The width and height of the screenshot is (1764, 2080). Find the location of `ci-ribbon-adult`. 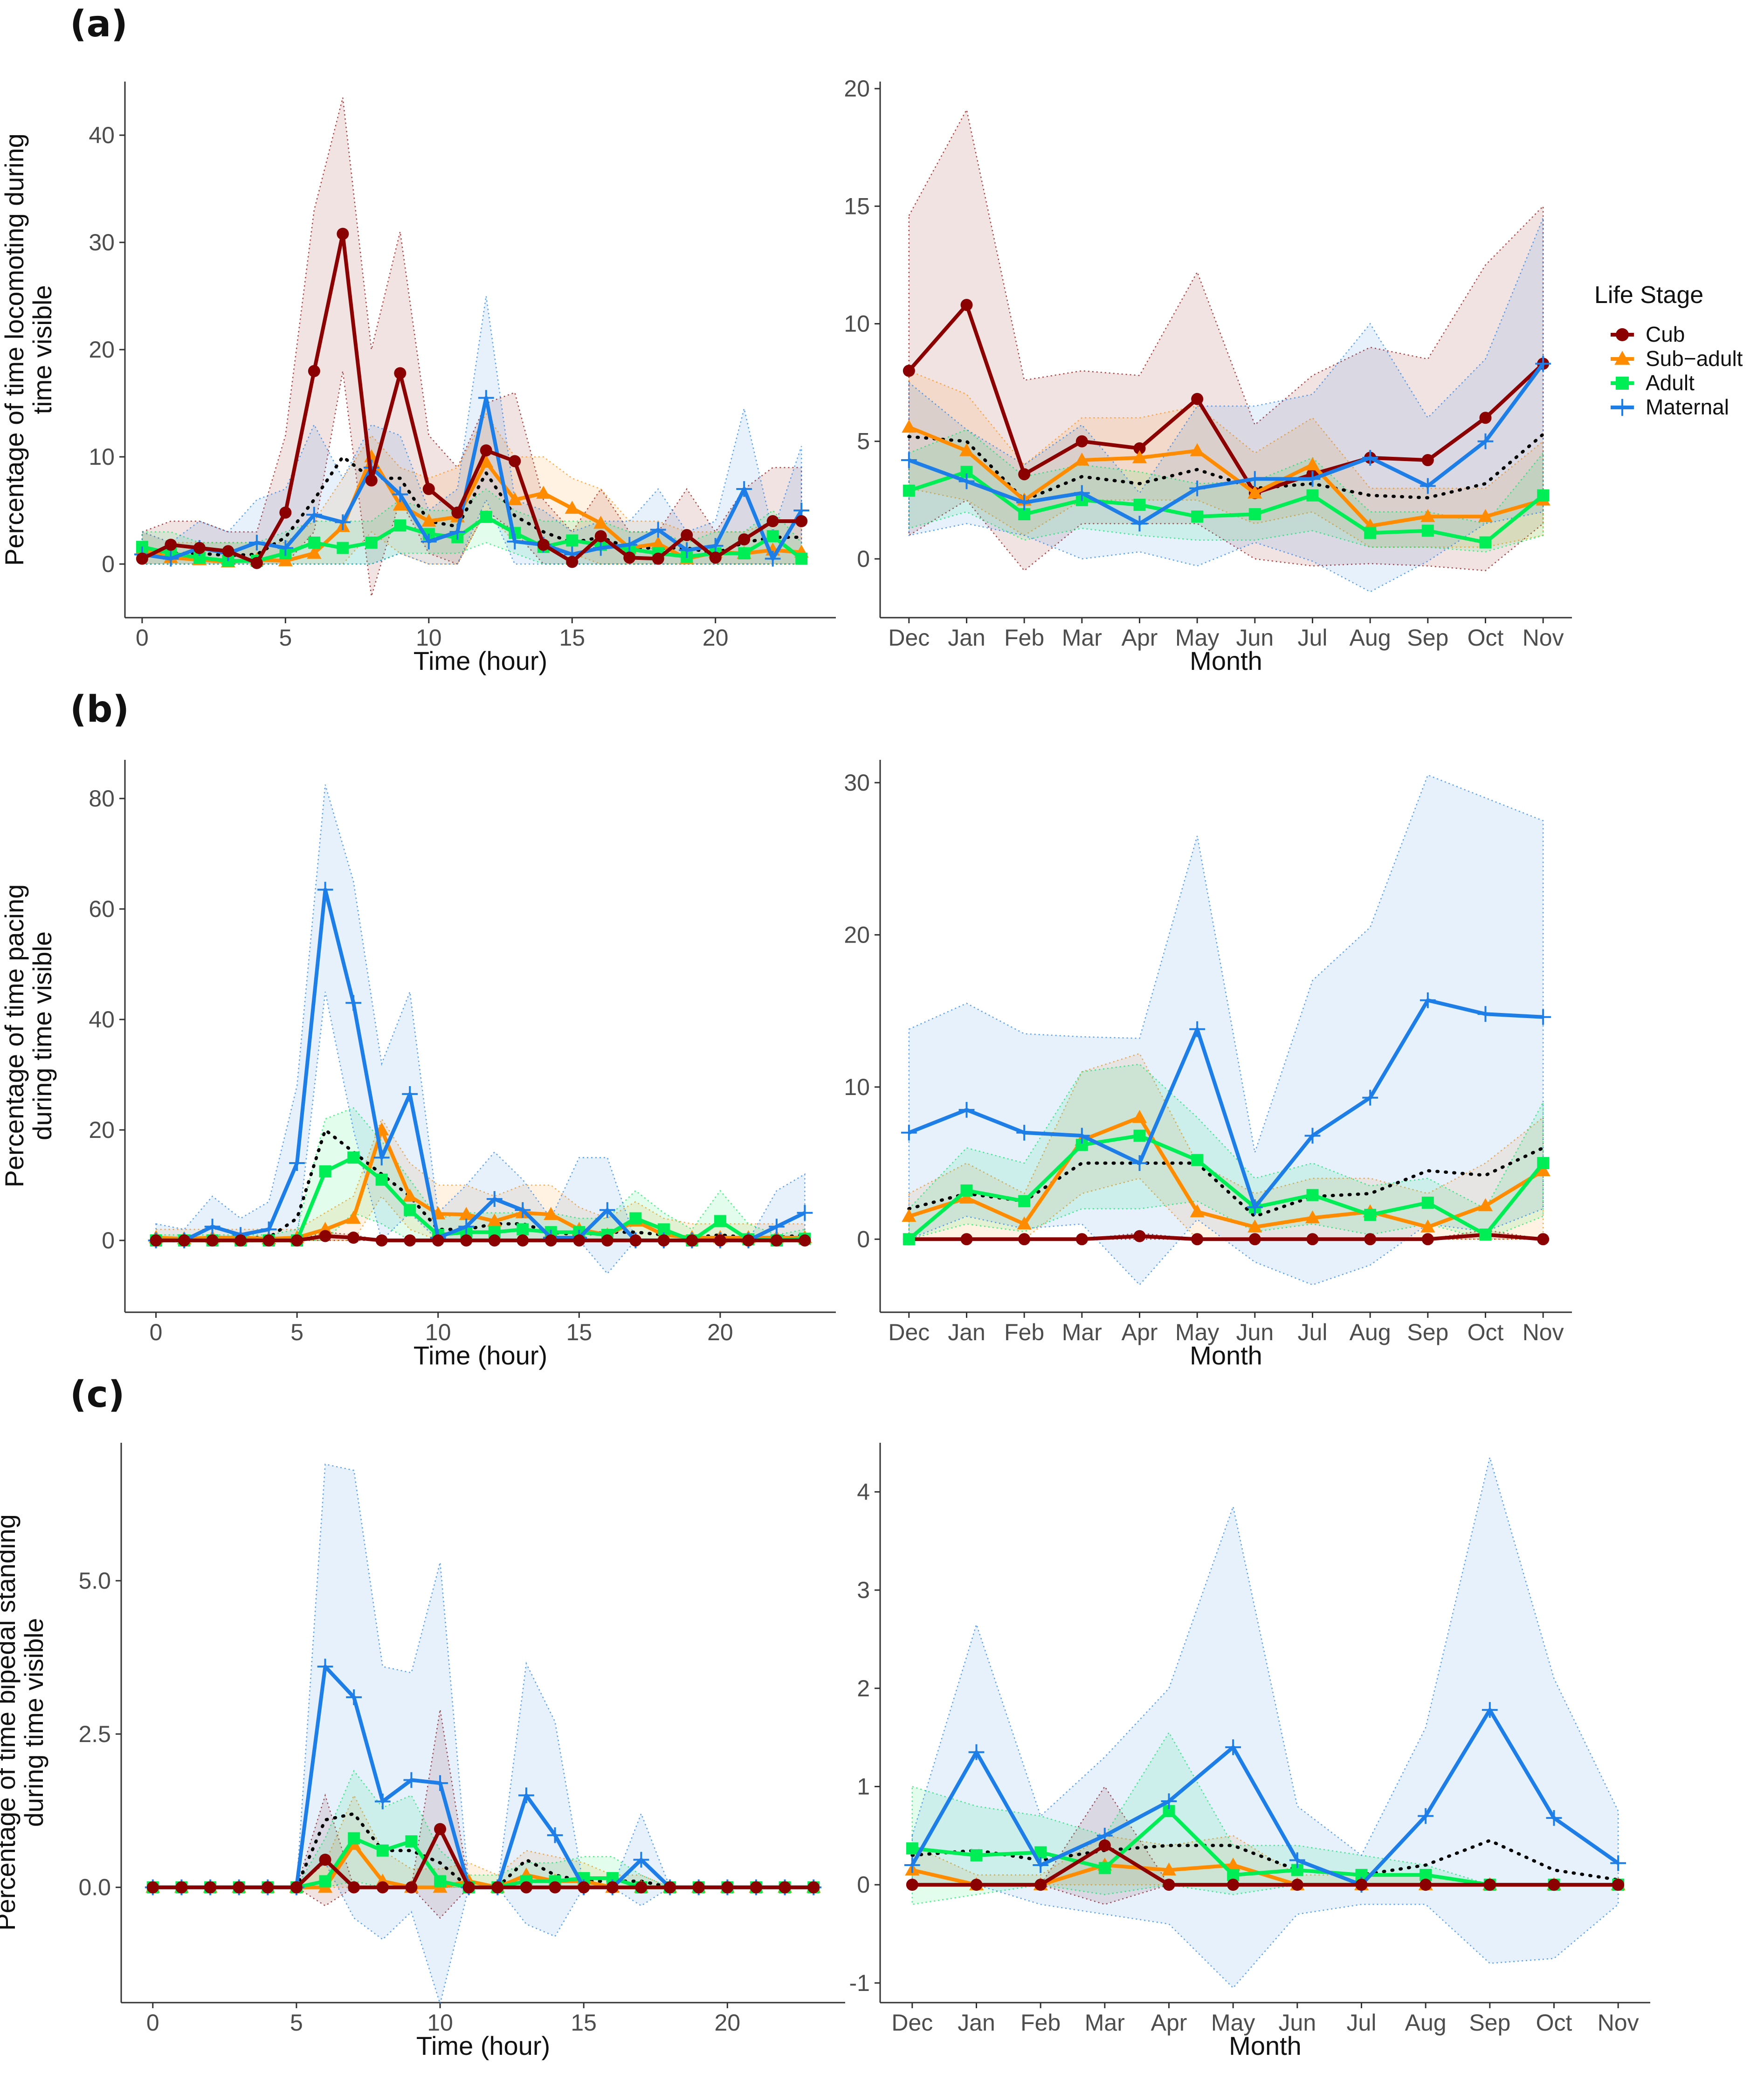

ci-ribbon-adult is located at coordinates (1226, 491).